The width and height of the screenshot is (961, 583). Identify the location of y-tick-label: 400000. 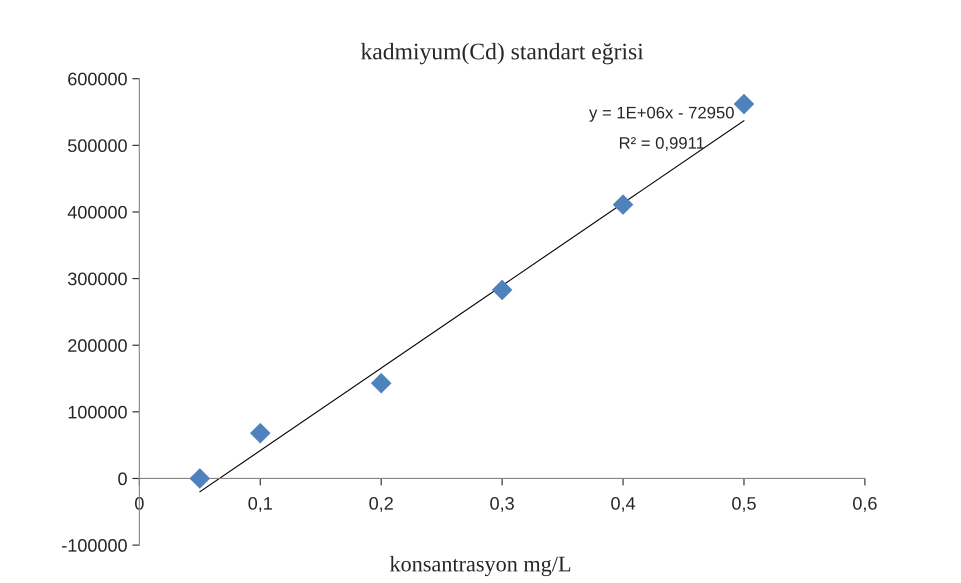
(97, 212).